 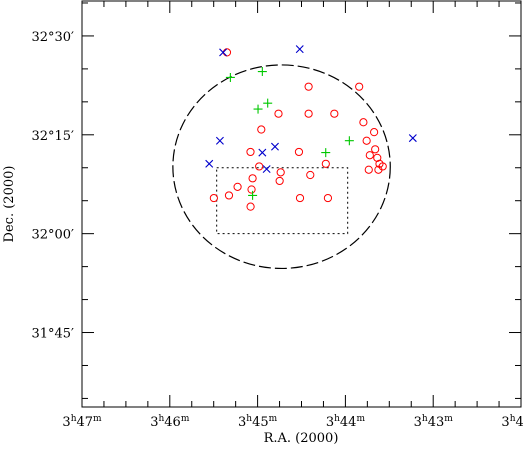 I want to click on x-tick-label: 3h42m, so click(x=512, y=422).